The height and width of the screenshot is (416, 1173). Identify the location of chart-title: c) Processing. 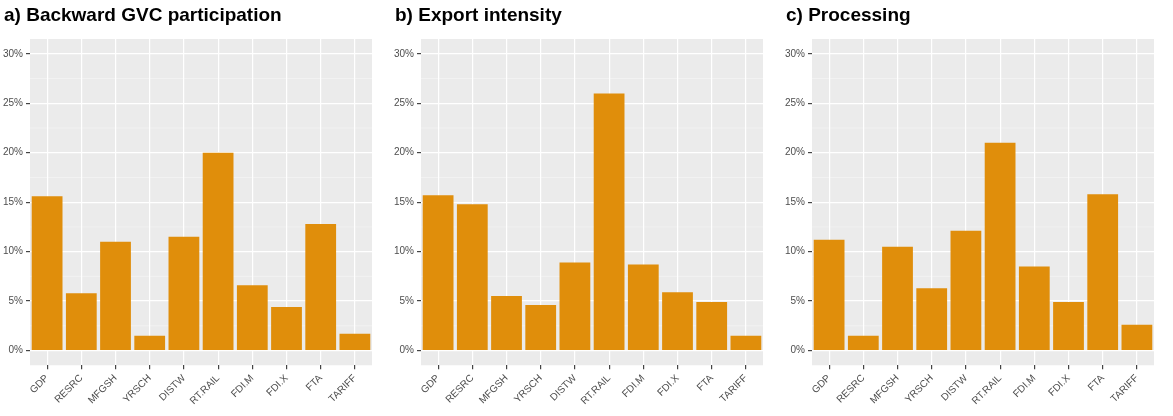
(848, 15).